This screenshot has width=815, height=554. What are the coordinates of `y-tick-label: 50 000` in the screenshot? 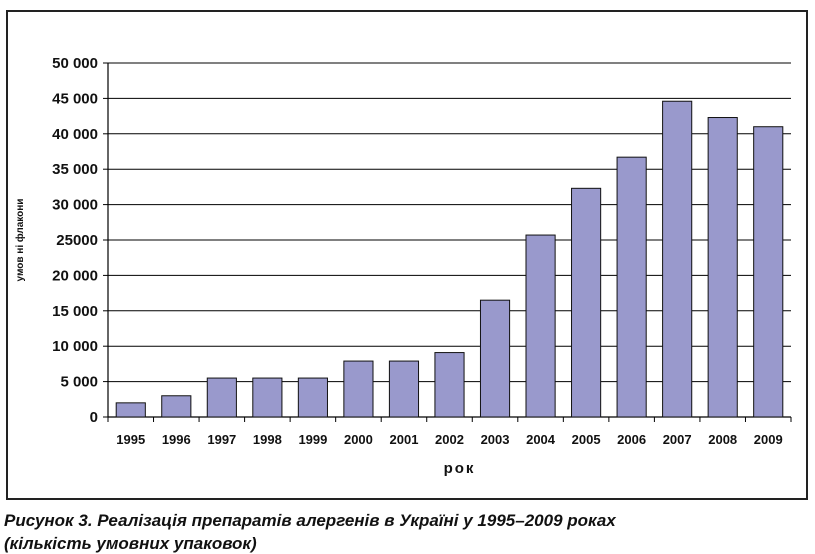 It's located at (75, 63).